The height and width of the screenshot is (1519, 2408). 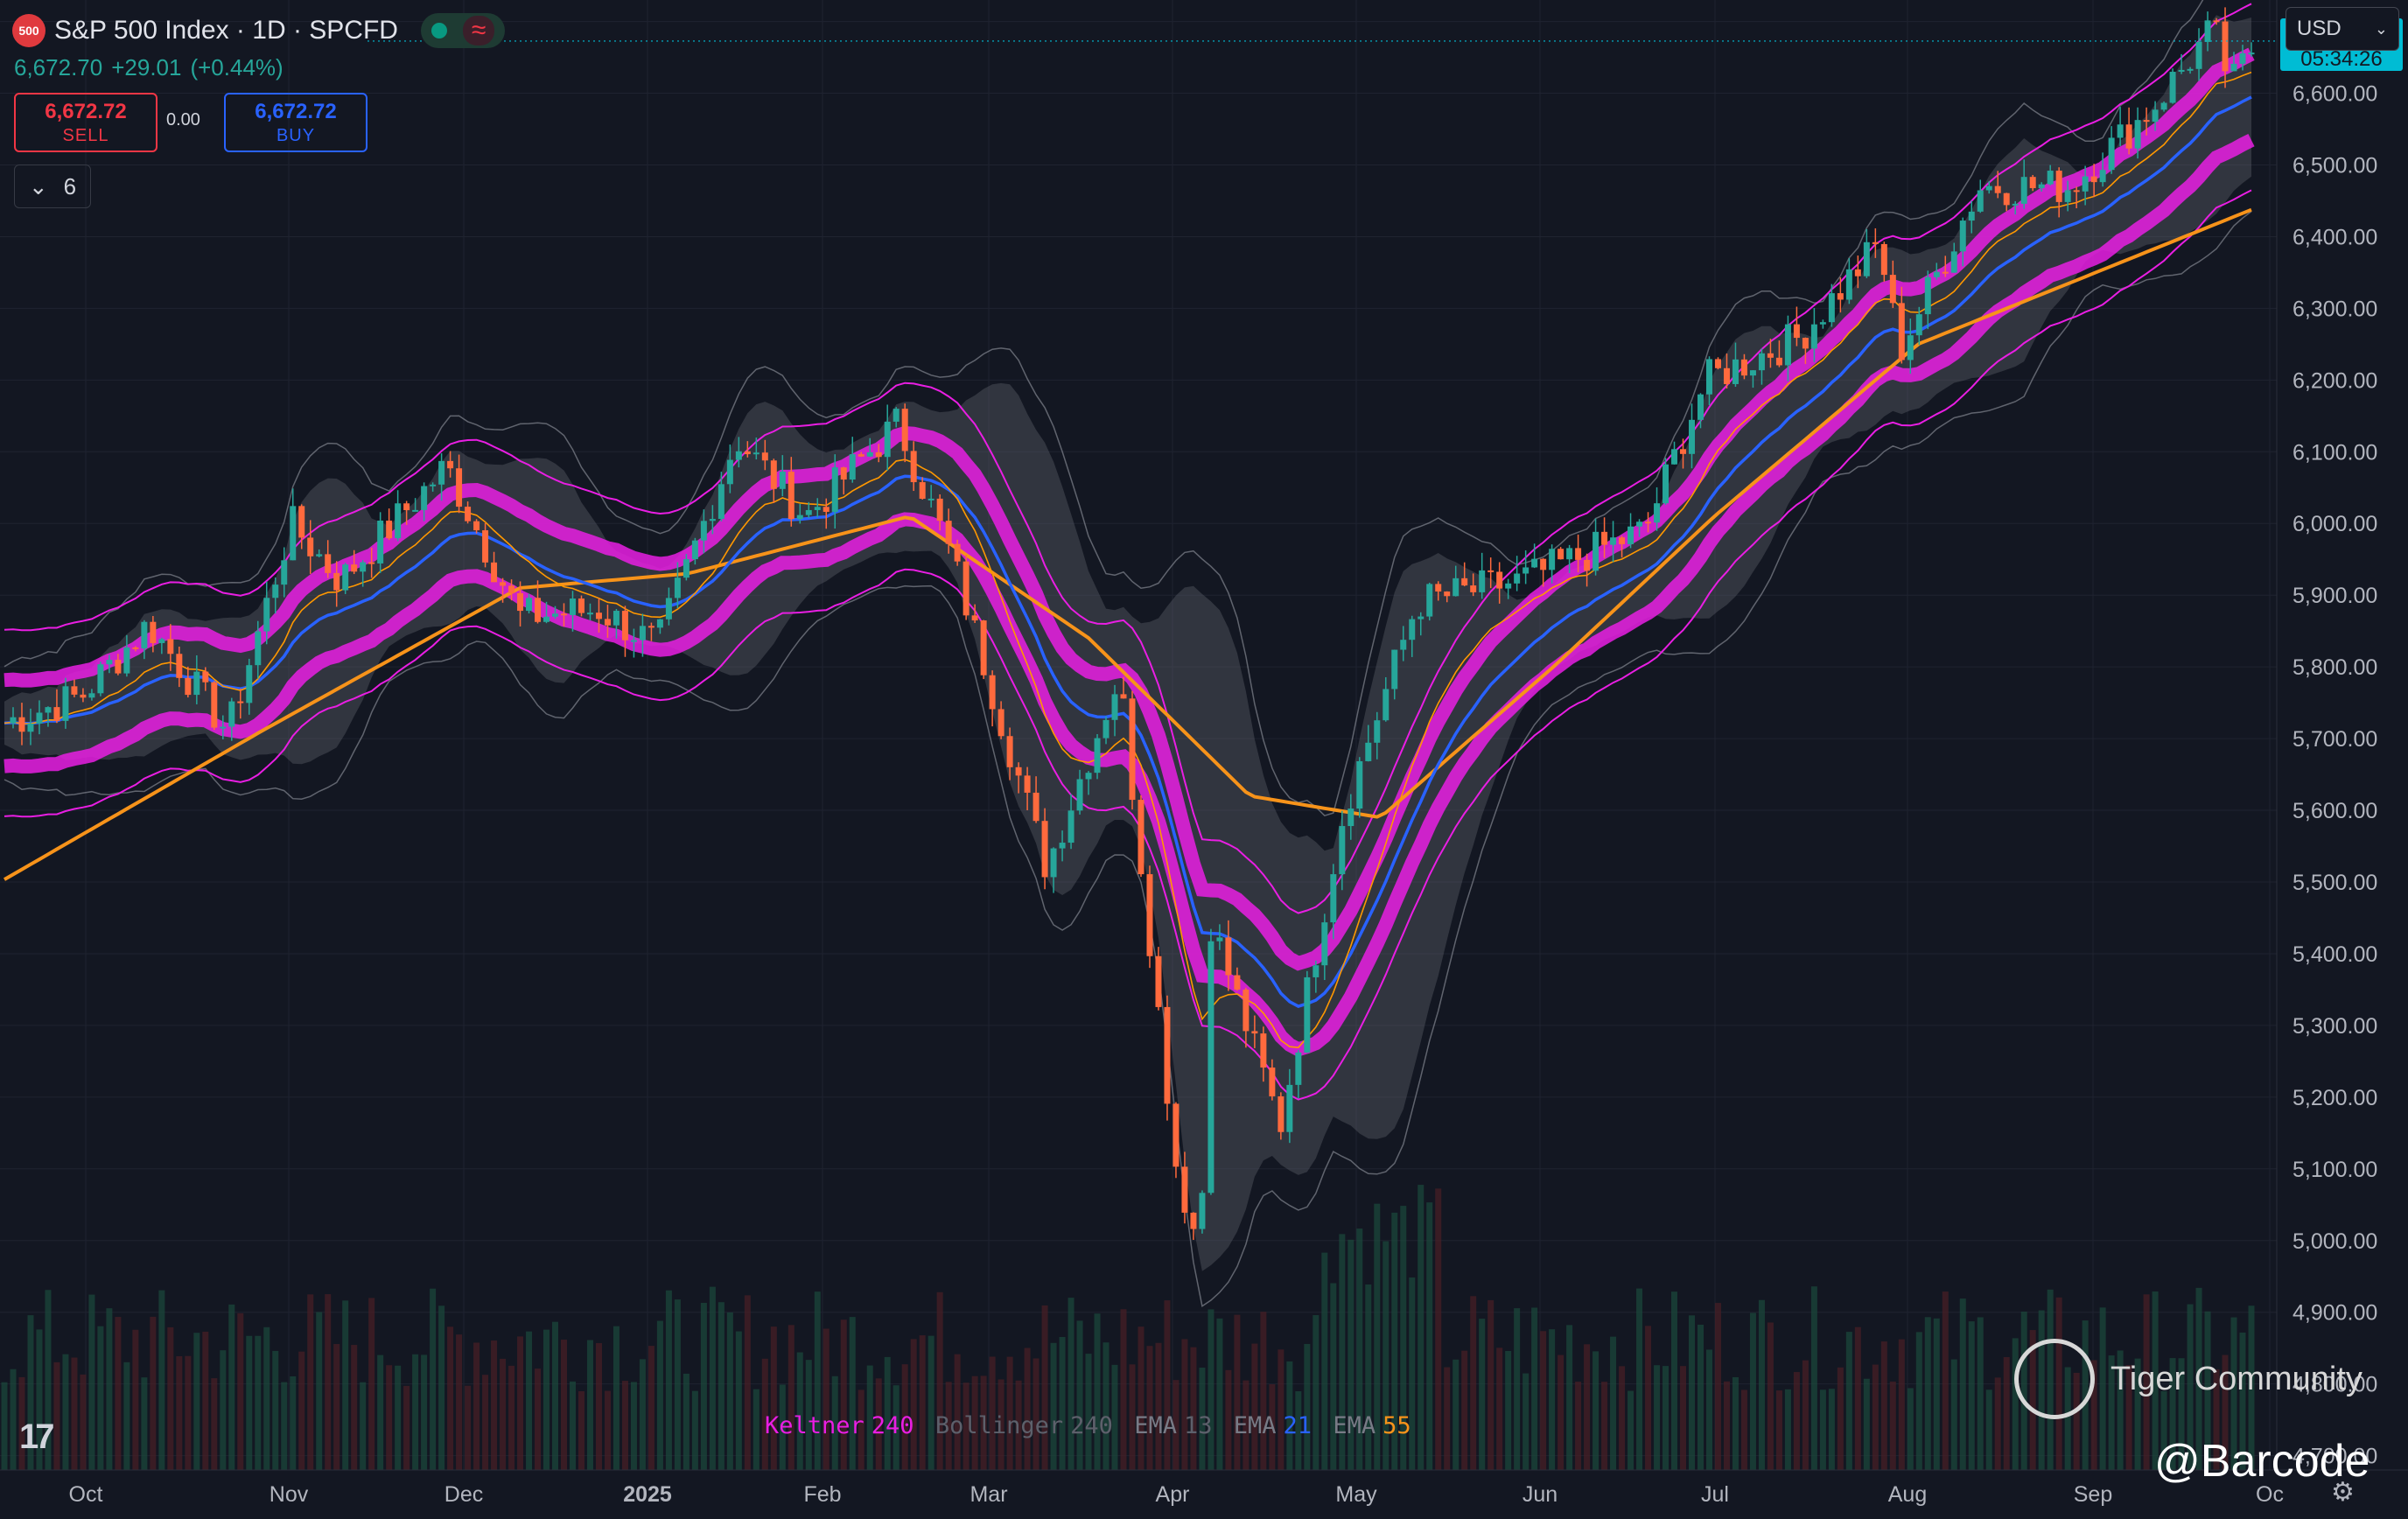 What do you see at coordinates (1715, 1494) in the screenshot?
I see `x-tick-label: Jul` at bounding box center [1715, 1494].